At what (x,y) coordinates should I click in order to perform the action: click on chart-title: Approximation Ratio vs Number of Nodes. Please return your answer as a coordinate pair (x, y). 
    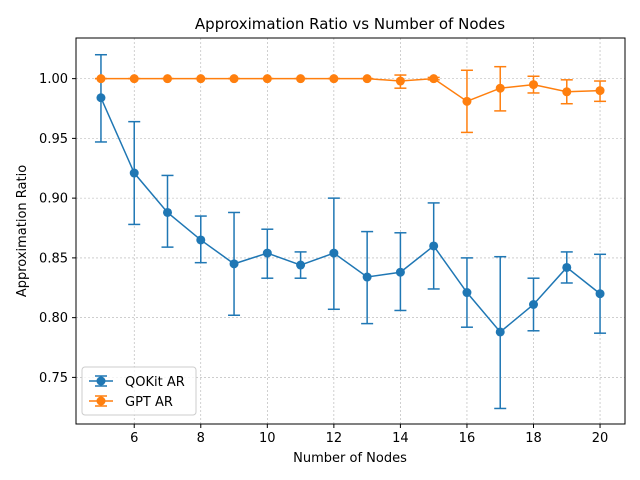
    Looking at the image, I should click on (350, 24).